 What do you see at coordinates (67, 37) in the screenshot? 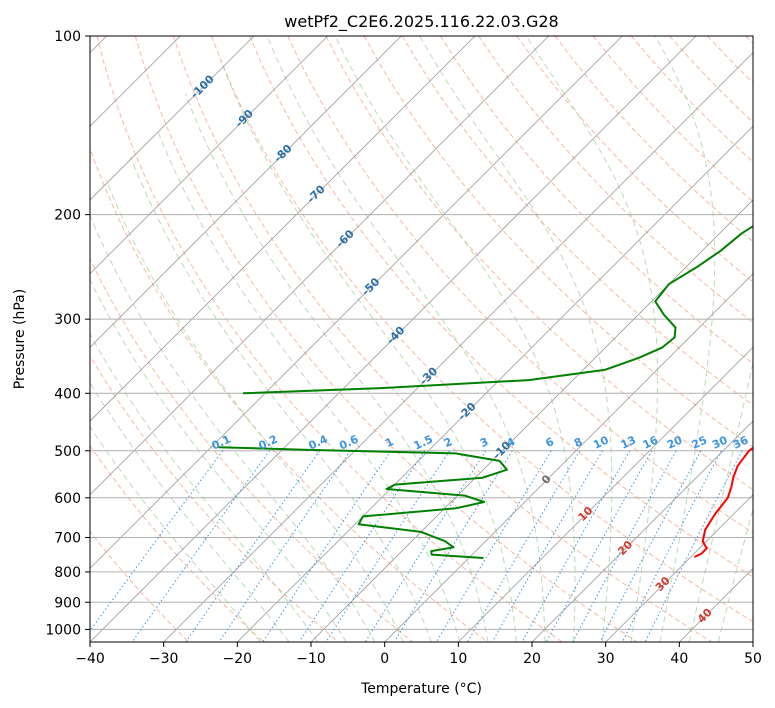
I see `y-tick-label: 100` at bounding box center [67, 37].